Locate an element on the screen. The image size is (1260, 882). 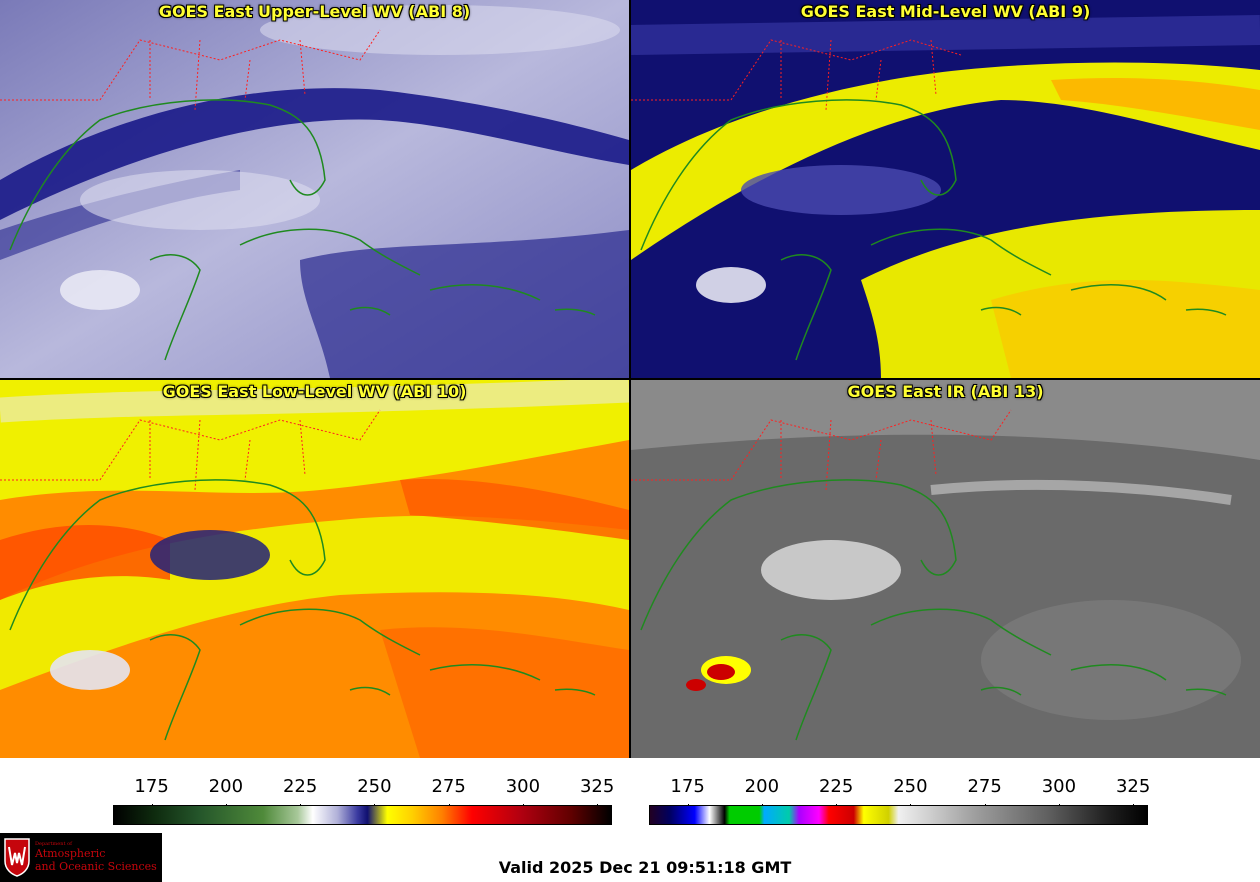
wv-colorbar is located at coordinates (362, 815).